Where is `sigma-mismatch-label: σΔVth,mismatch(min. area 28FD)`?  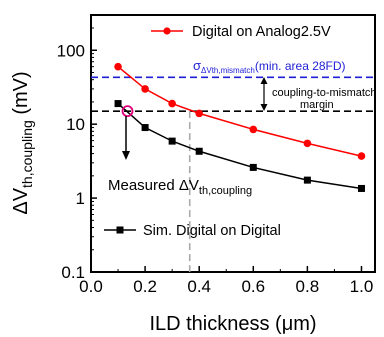 sigma-mismatch-label: σΔVth,mismatch(min. area 28FD) is located at coordinates (269, 66).